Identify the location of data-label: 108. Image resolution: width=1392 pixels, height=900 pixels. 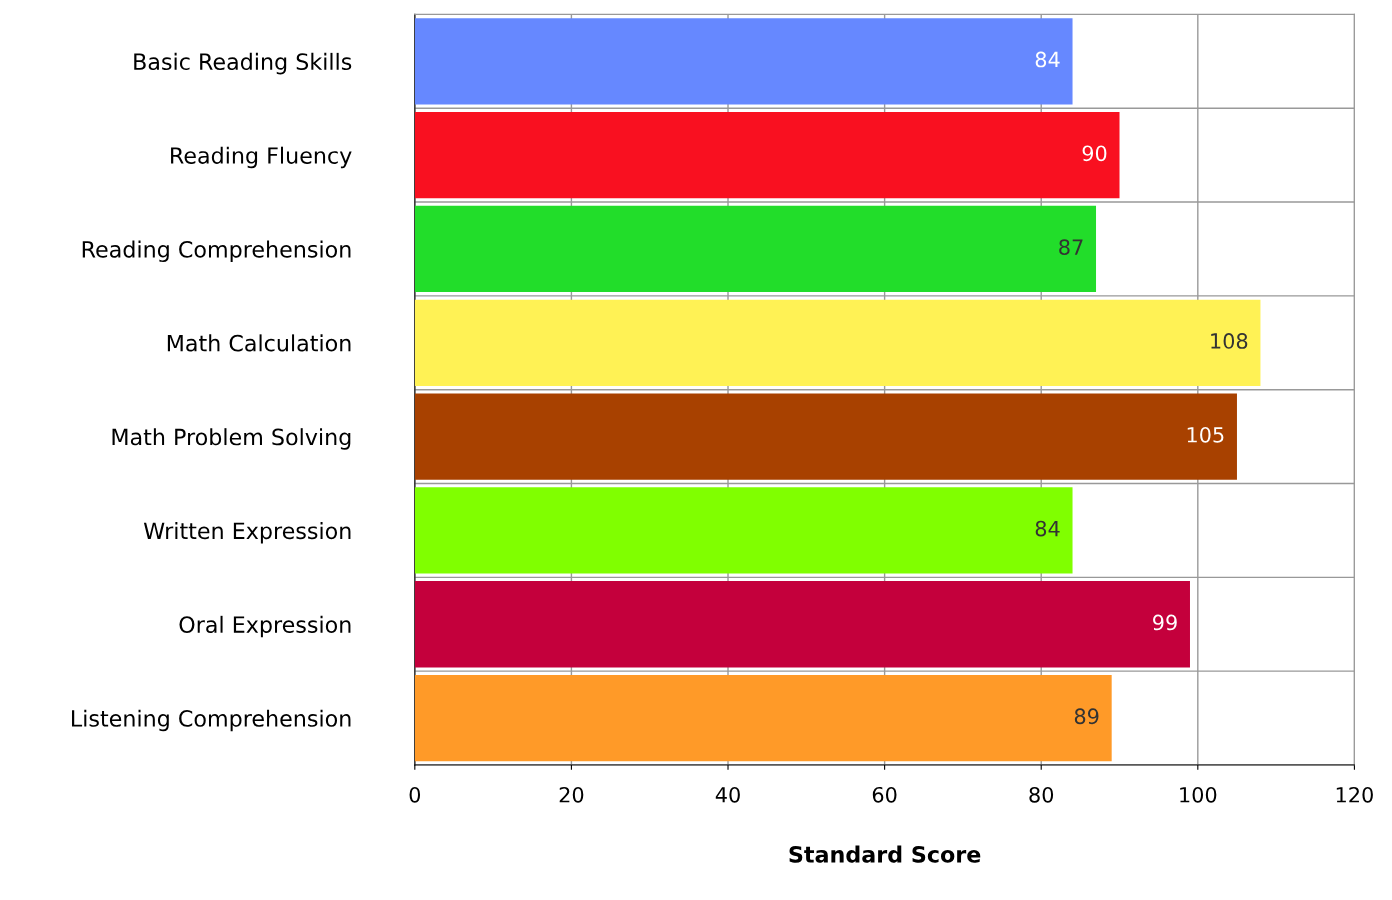
(1229, 341).